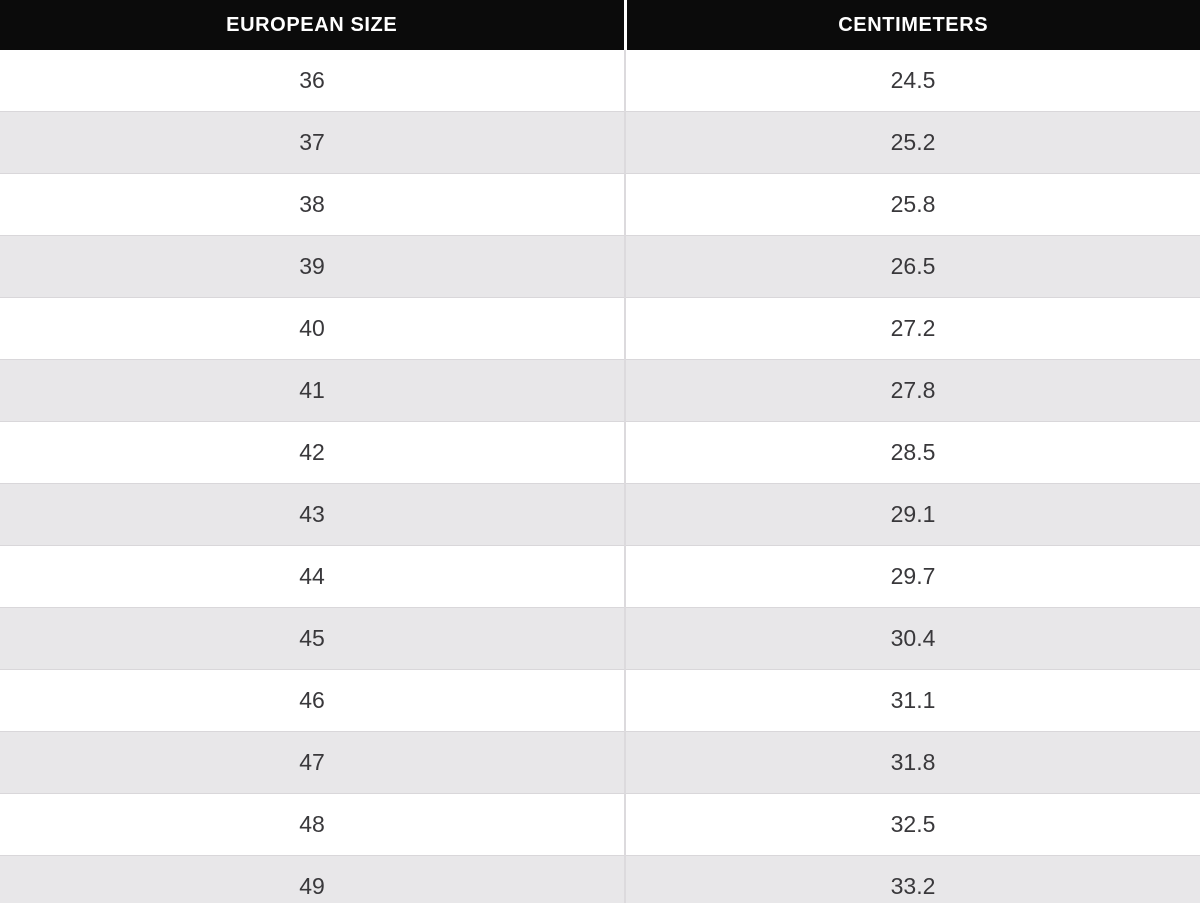 This screenshot has height=903, width=1200. I want to click on table-header: EUROPEAN SIZE CENTIMETERS, so click(600, 25).